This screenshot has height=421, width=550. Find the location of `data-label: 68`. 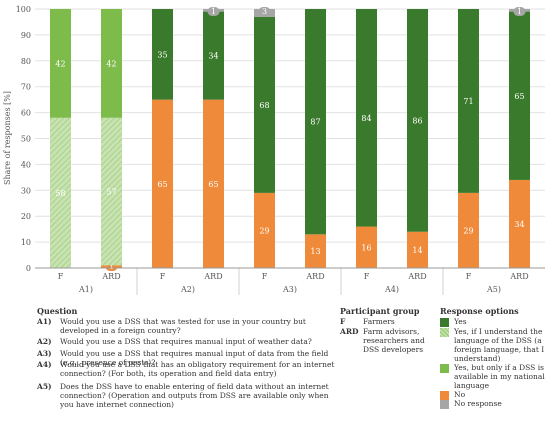

data-label: 68 is located at coordinates (264, 105).